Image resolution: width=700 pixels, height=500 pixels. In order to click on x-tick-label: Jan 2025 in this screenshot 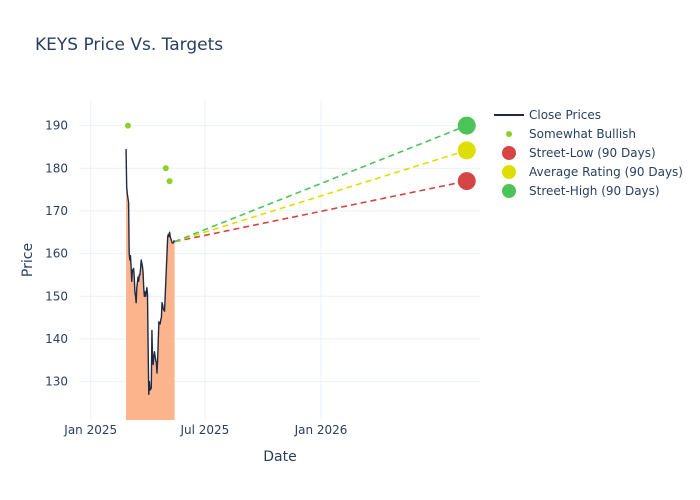, I will do `click(90, 430)`.